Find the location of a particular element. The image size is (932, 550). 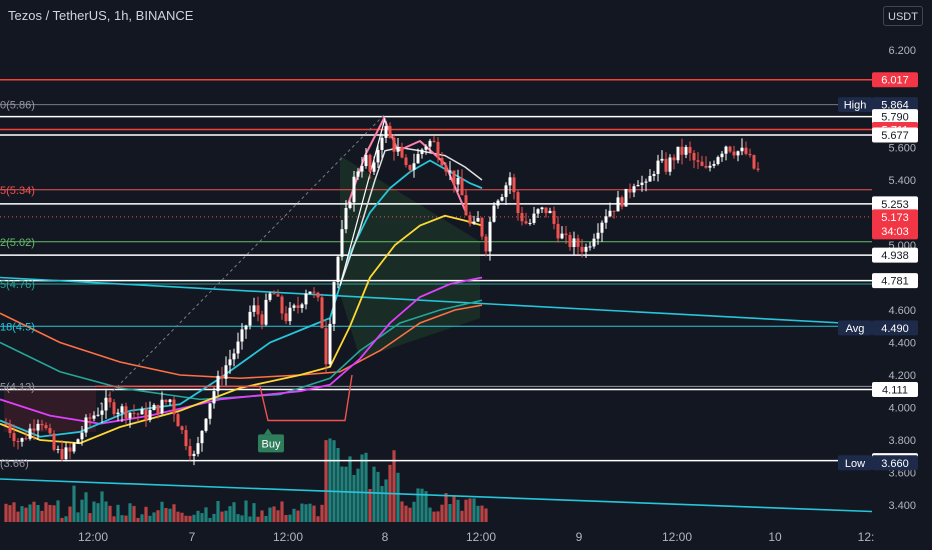

svg-text: Avg is located at coordinates (855, 329).